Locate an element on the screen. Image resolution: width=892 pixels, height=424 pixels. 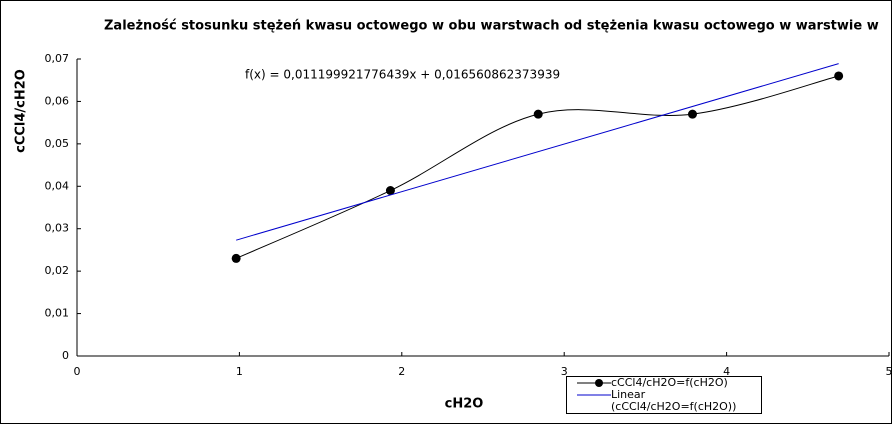
legend-entry: Linear (cCCl4/cH2O=f(cH2O)) is located at coordinates (664, 401).